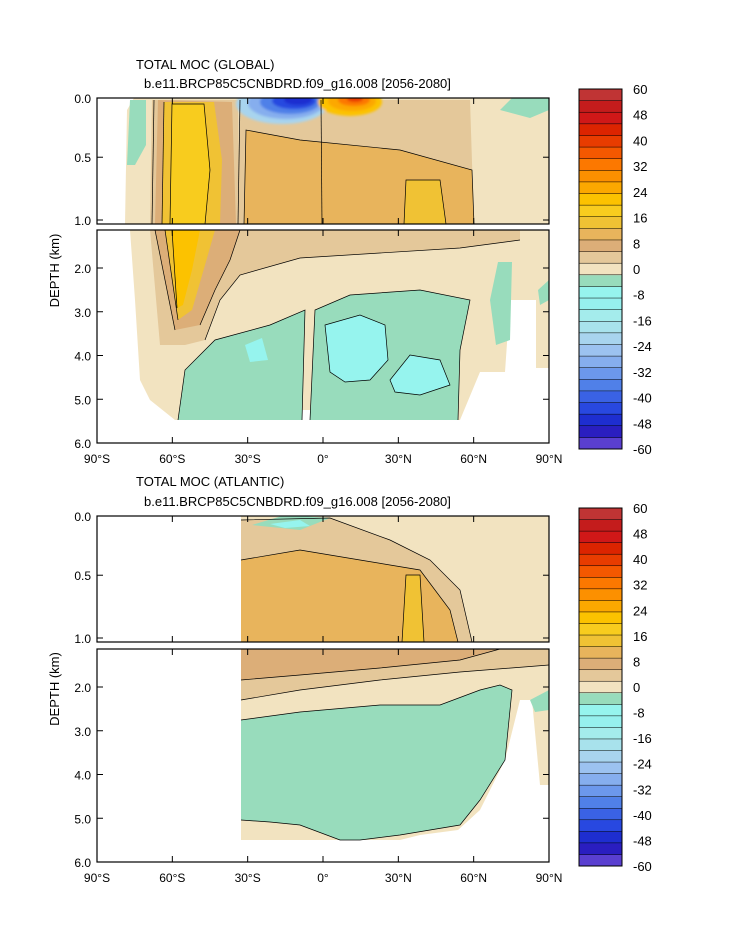 This screenshot has width=733, height=945. Describe the element at coordinates (210, 481) in the screenshot. I see `chart-title: TOTAL MOC (ATLANTIC)` at that location.